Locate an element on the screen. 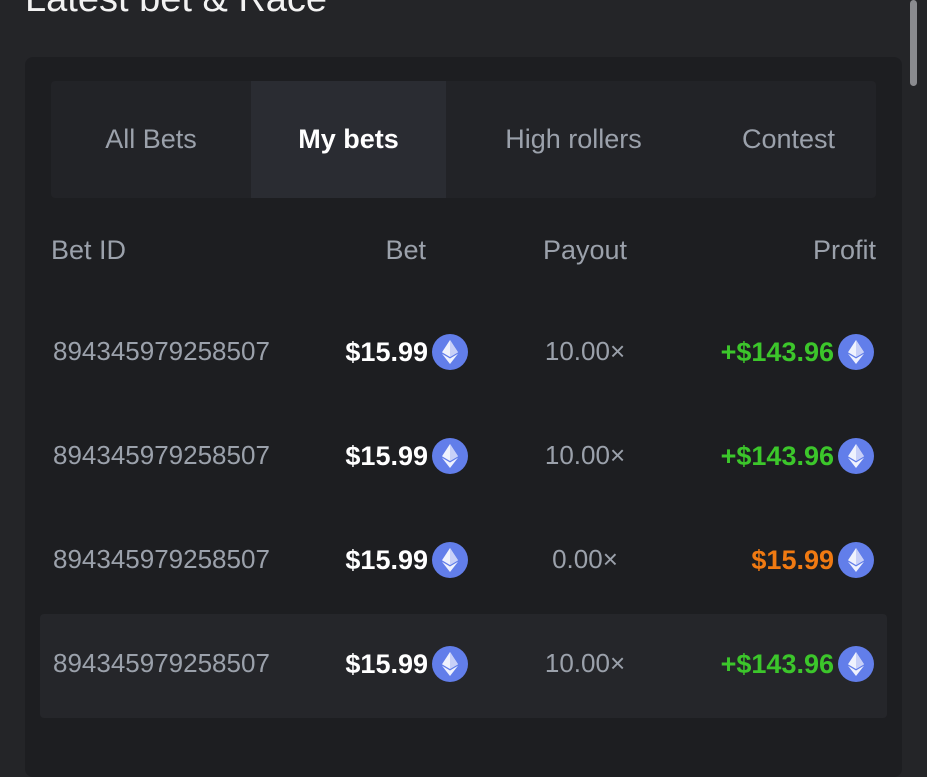 The image size is (927, 777). header-bet-id: Bet ID is located at coordinates (89, 250).